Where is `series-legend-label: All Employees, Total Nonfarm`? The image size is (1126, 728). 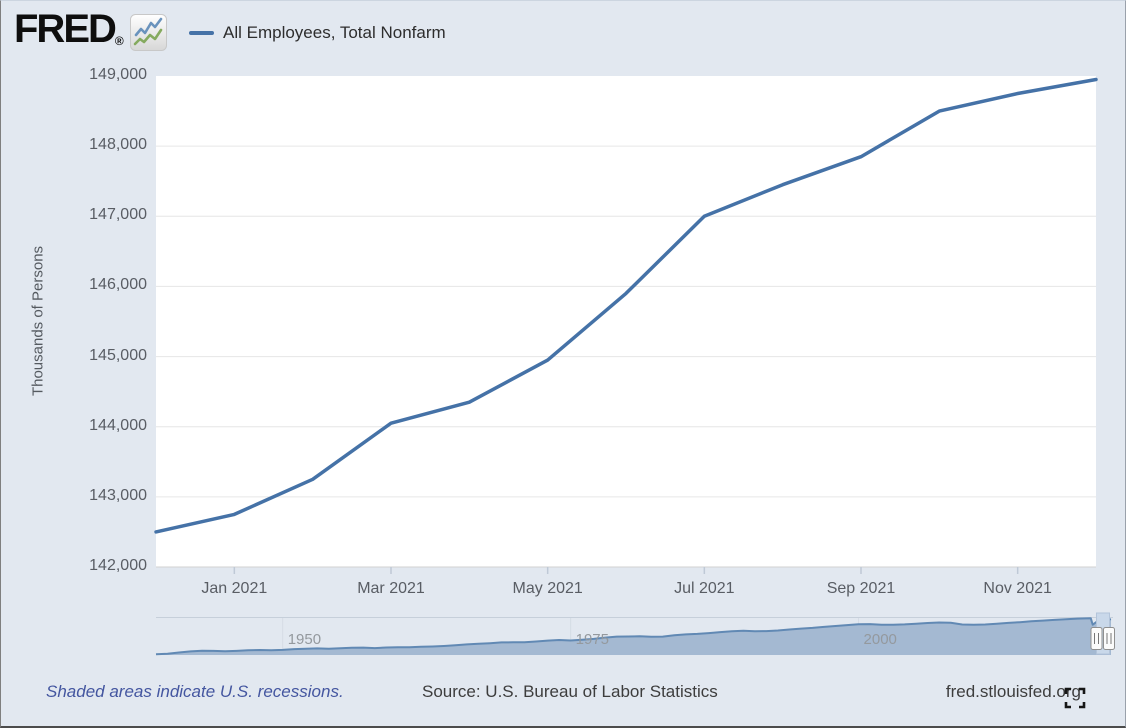 series-legend-label: All Employees, Total Nonfarm is located at coordinates (334, 32).